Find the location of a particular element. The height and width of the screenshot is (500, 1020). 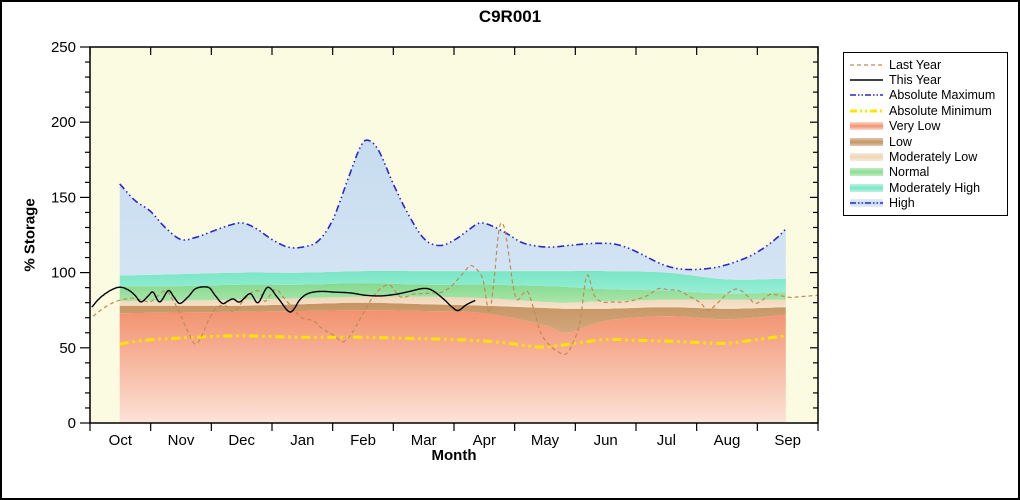

legend-item: Moderately Low is located at coordinates (927, 156).